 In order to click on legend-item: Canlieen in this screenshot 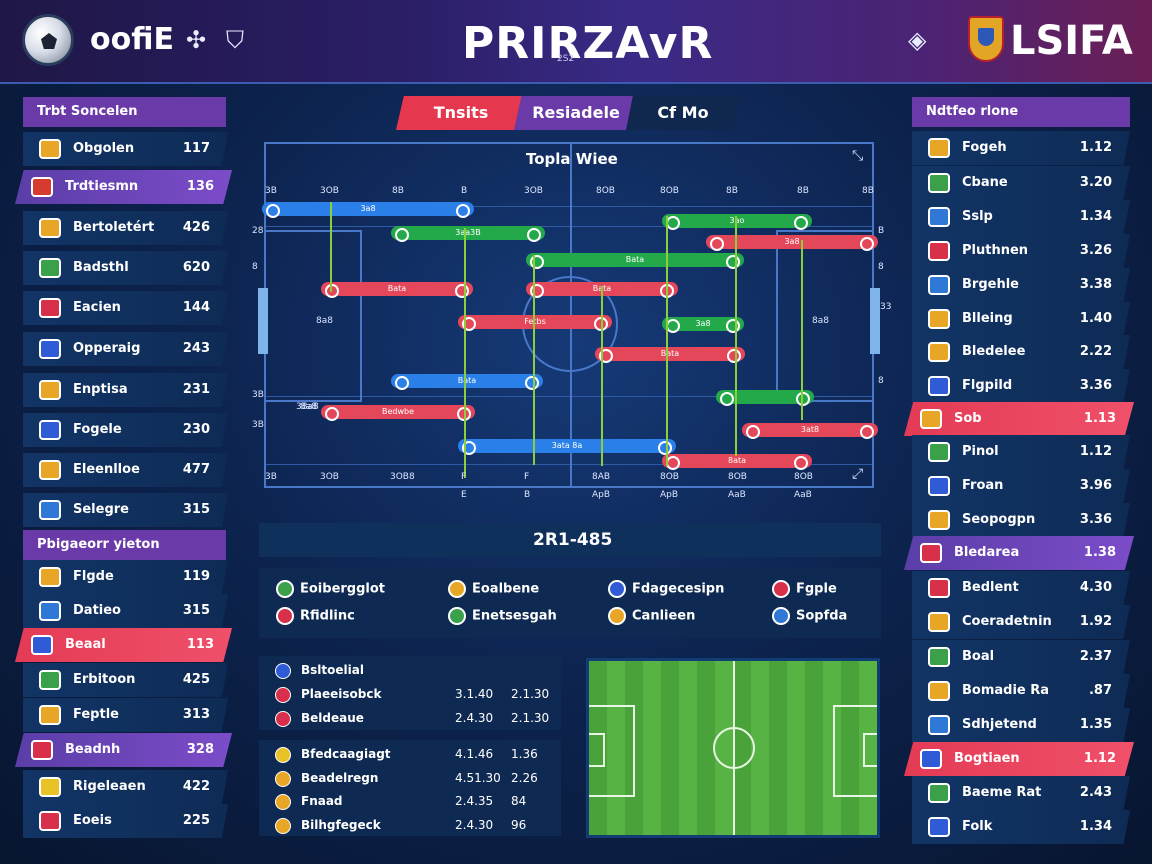, I will do `click(651, 616)`.